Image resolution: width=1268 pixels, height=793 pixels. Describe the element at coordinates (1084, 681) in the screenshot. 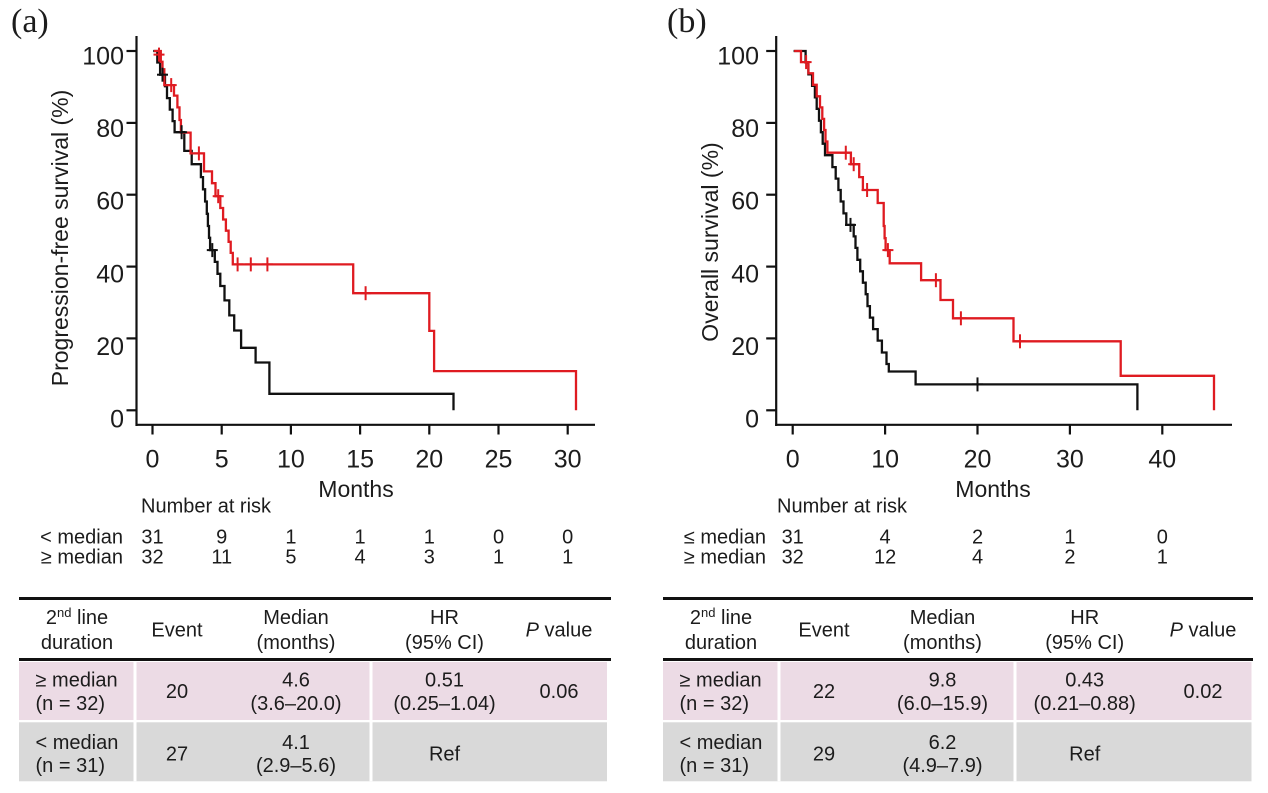

I see `svg-text: 0.43` at that location.